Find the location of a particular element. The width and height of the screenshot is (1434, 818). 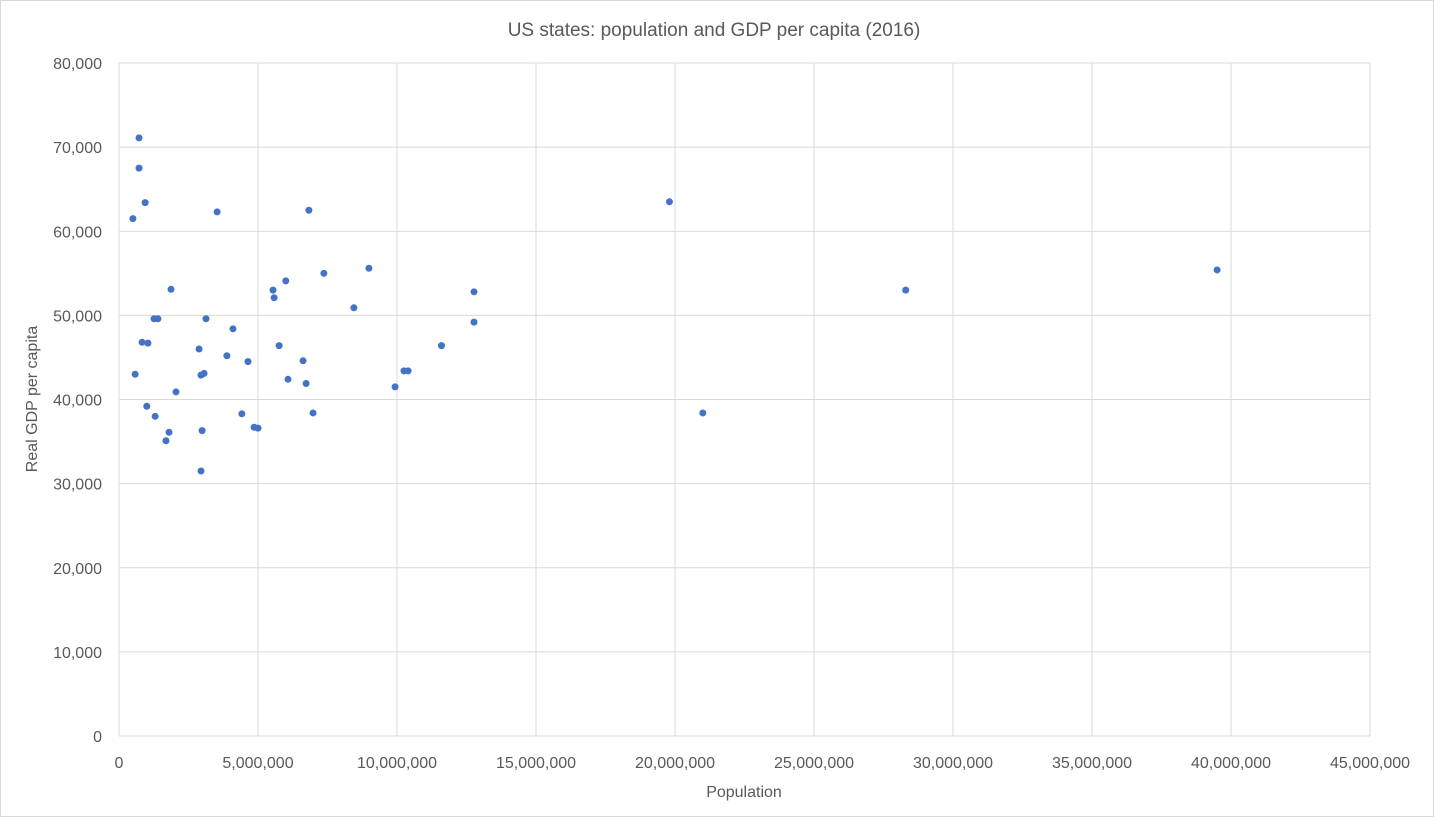

y-tick-label: 20,000 is located at coordinates (77, 569).